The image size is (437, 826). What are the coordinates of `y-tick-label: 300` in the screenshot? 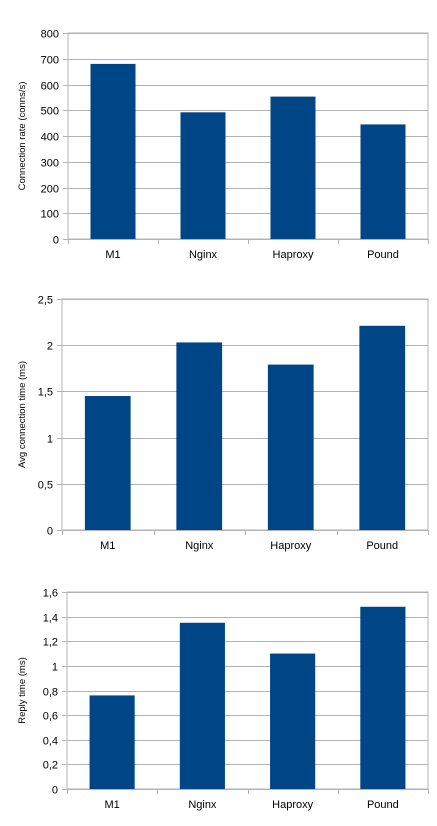 It's located at (50, 164).